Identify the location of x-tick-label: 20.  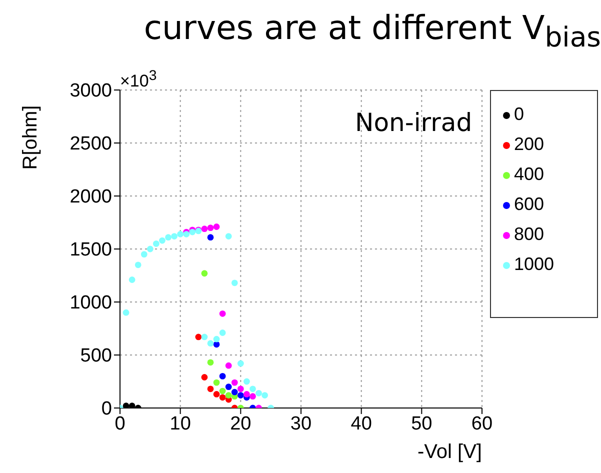
(241, 423).